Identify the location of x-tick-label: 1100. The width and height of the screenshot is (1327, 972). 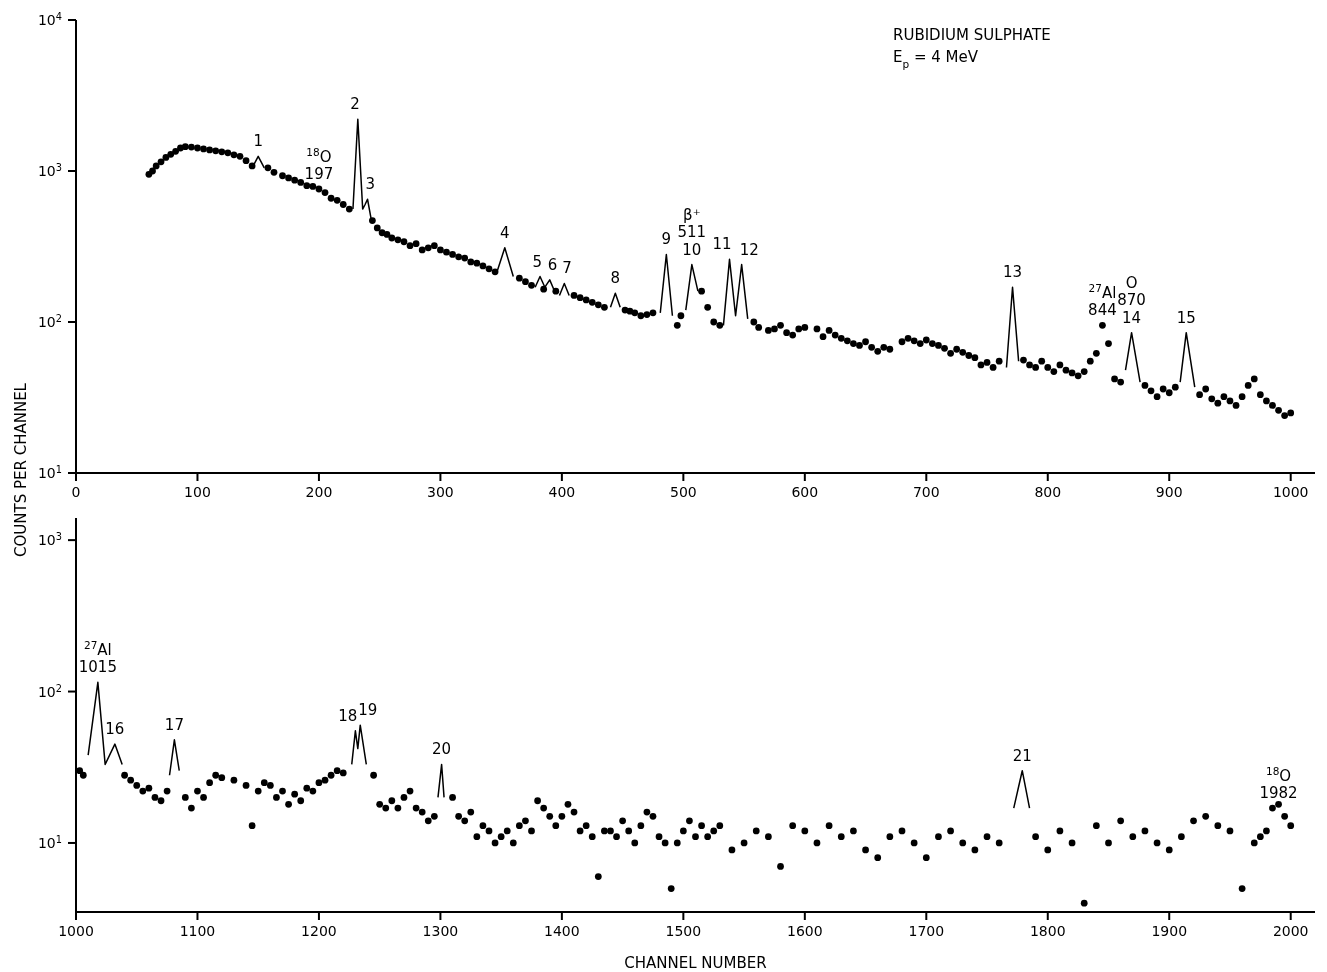
(197, 931).